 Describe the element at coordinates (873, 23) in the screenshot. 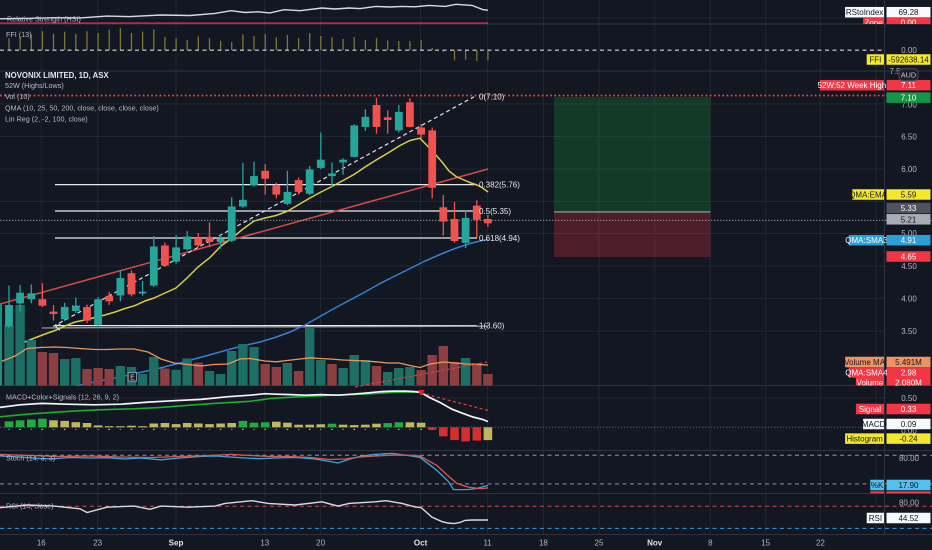

I see `svg-text: Zone` at that location.